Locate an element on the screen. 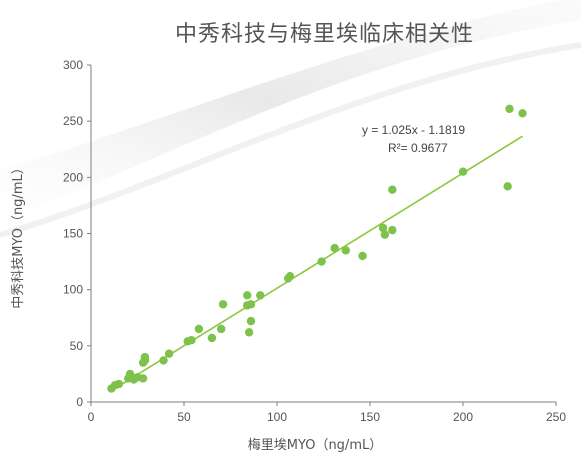 Image resolution: width=581 pixels, height=471 pixels. y-tick-label: 300 is located at coordinates (73, 65).